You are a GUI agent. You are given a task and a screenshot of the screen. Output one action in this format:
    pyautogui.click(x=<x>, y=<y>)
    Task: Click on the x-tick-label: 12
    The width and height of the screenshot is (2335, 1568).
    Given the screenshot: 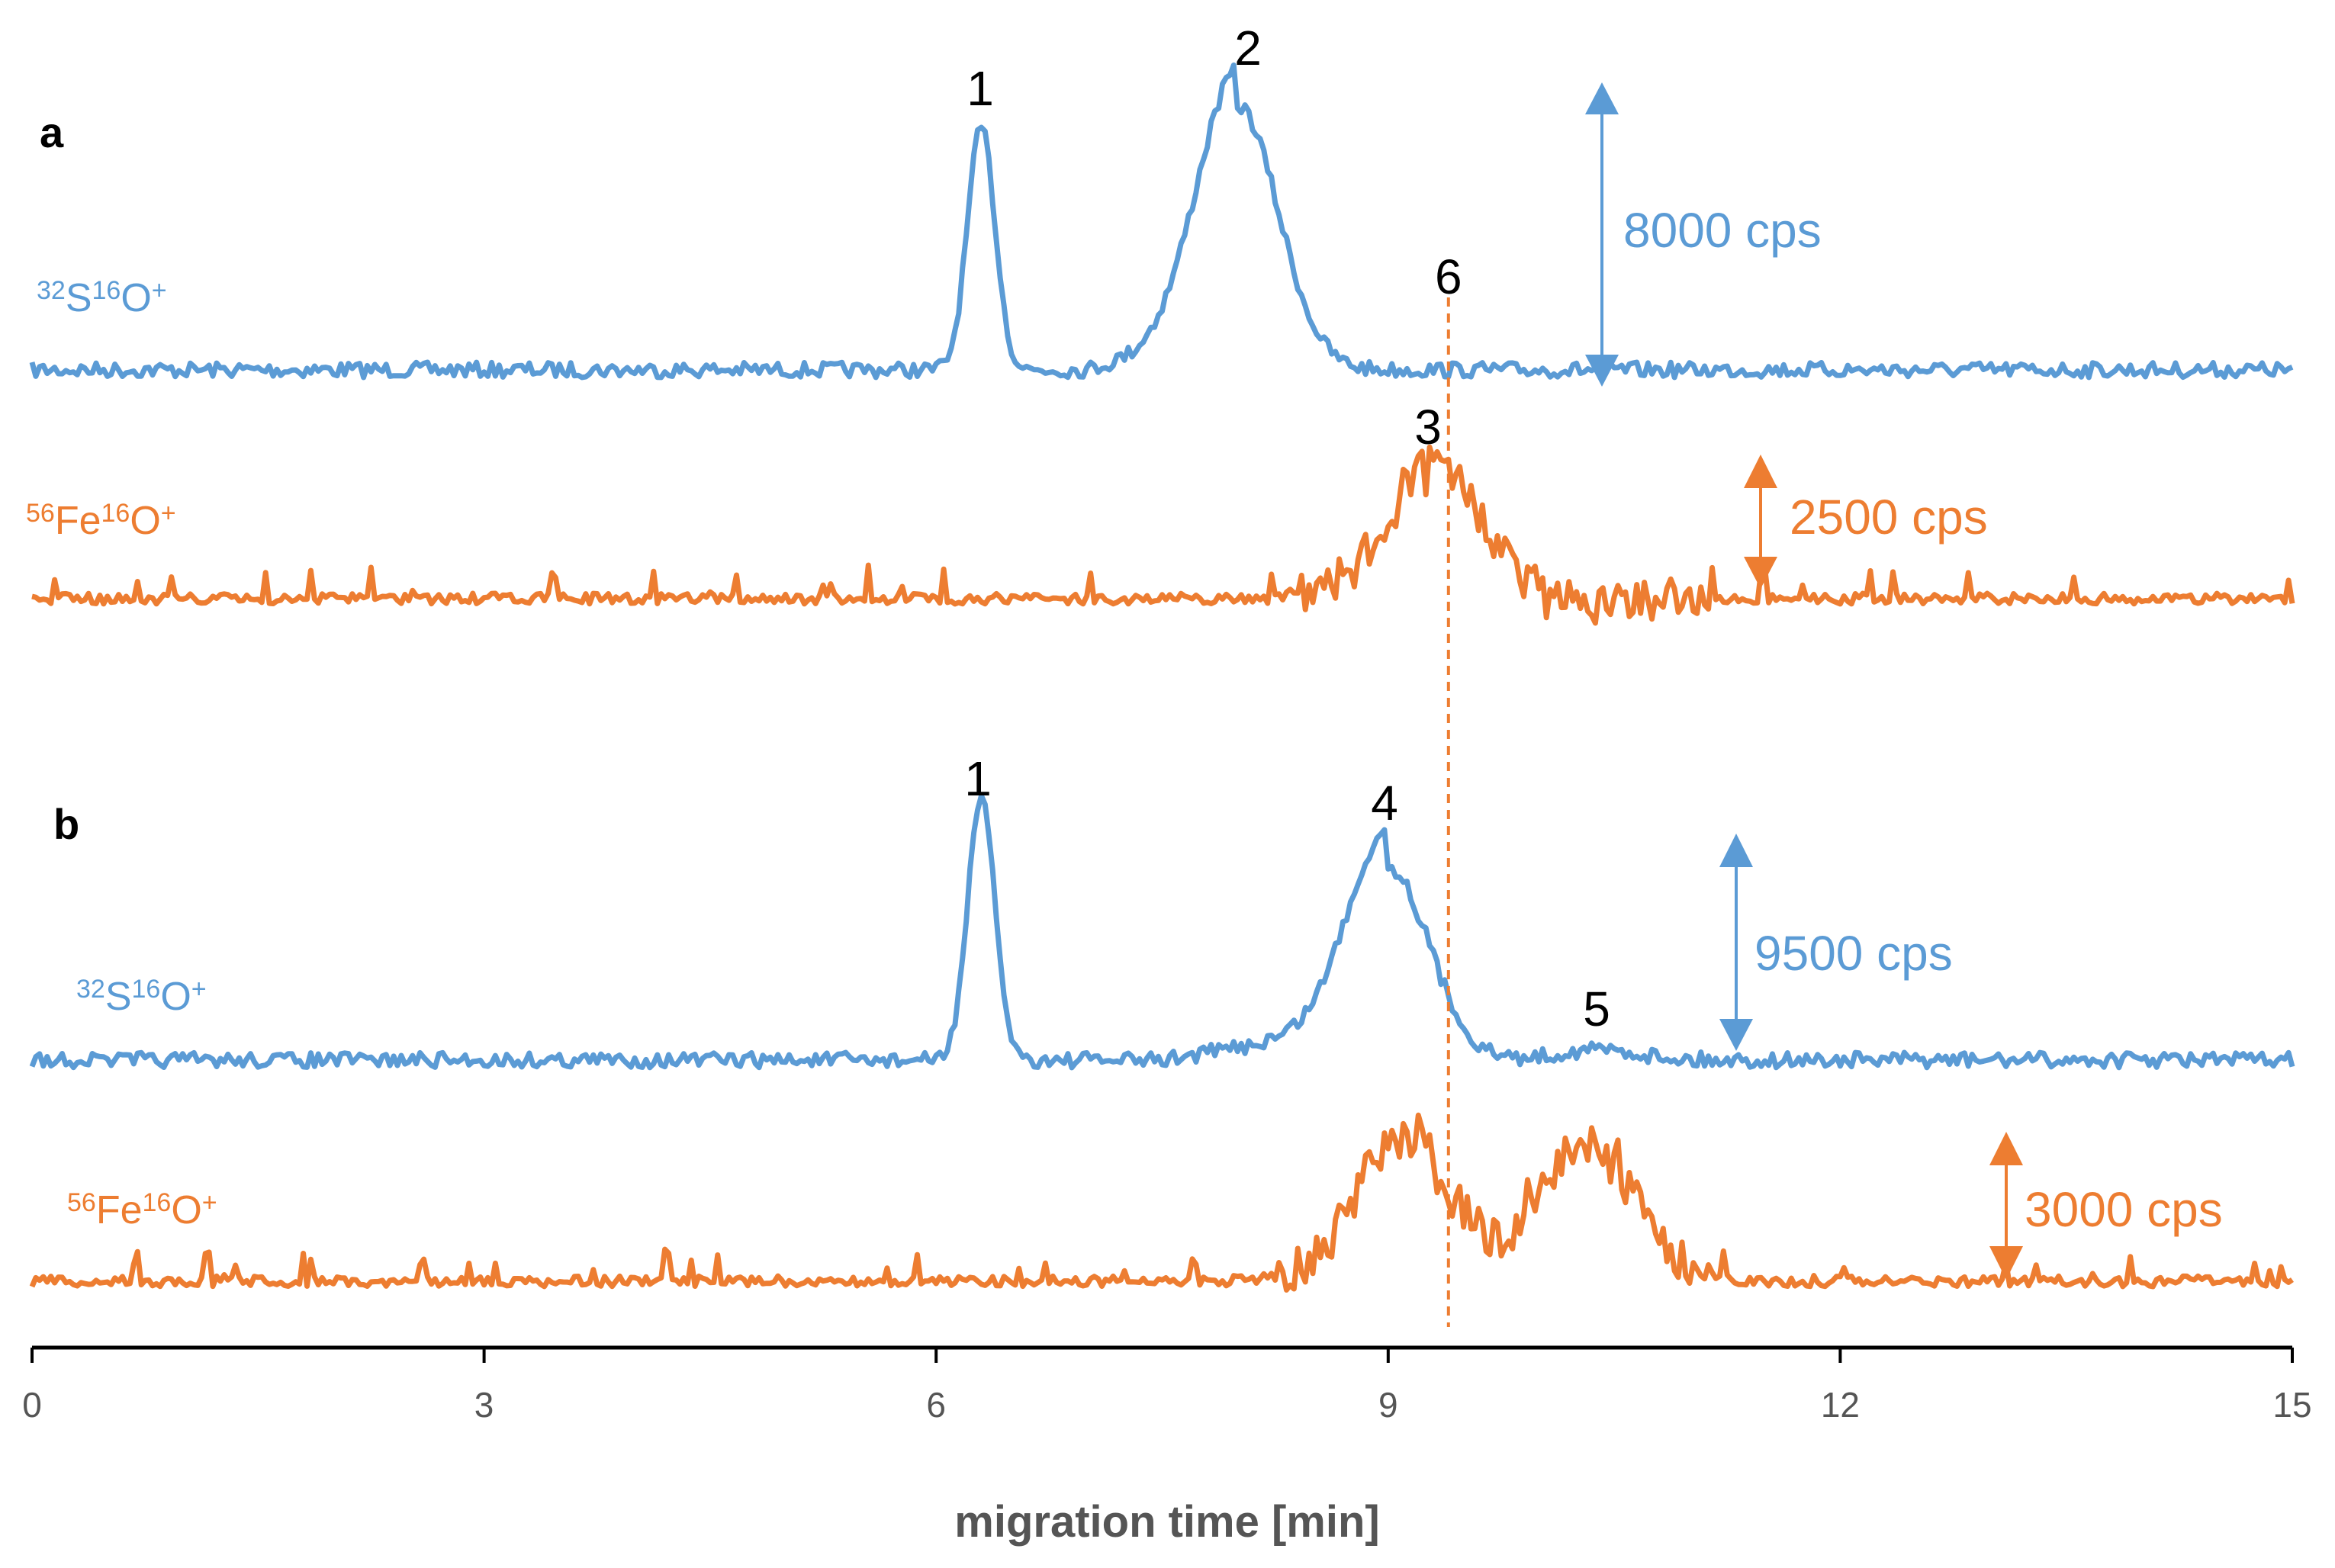 What is the action you would take?
    pyautogui.click(x=1840, y=1405)
    